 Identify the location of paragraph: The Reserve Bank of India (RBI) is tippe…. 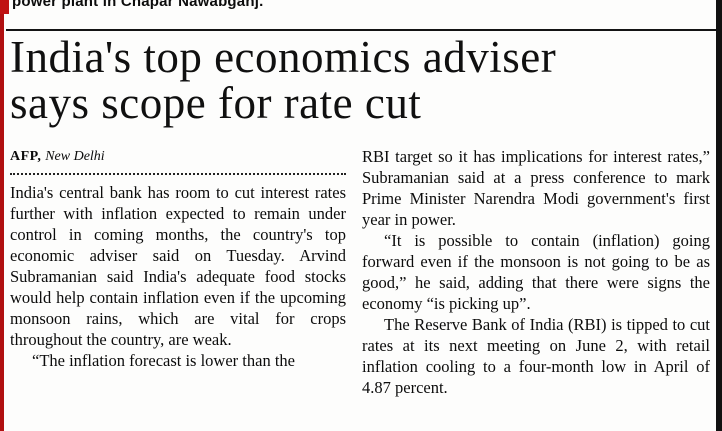
(536, 356).